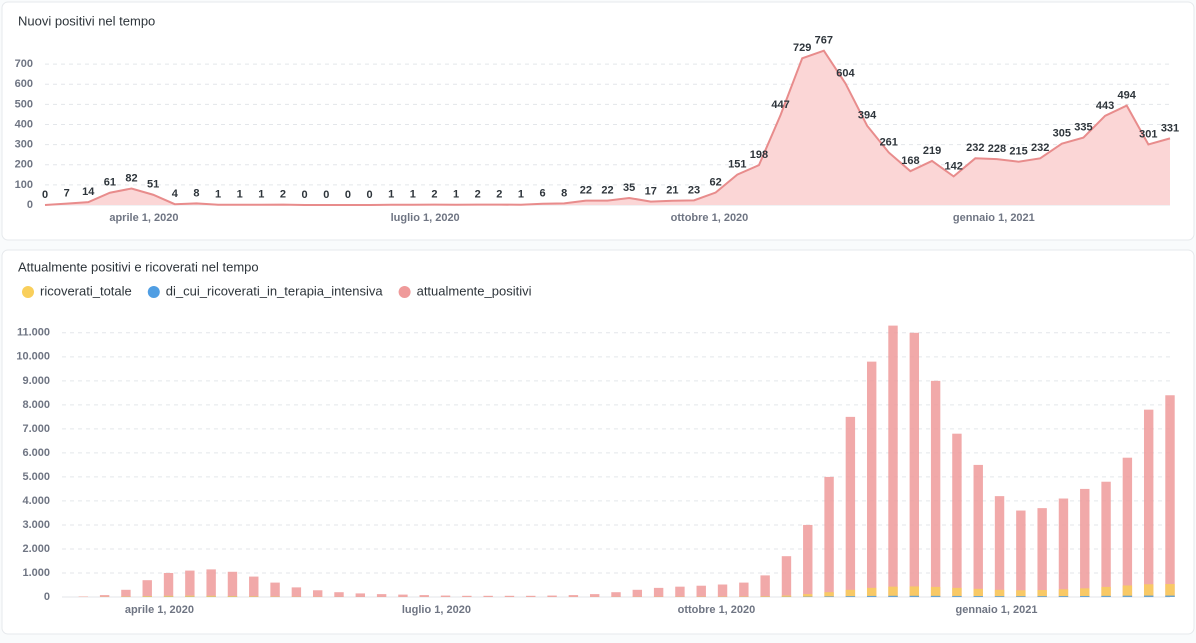 This screenshot has width=1196, height=643. I want to click on x-tick-label: luglio 1, 2020, so click(425, 218).